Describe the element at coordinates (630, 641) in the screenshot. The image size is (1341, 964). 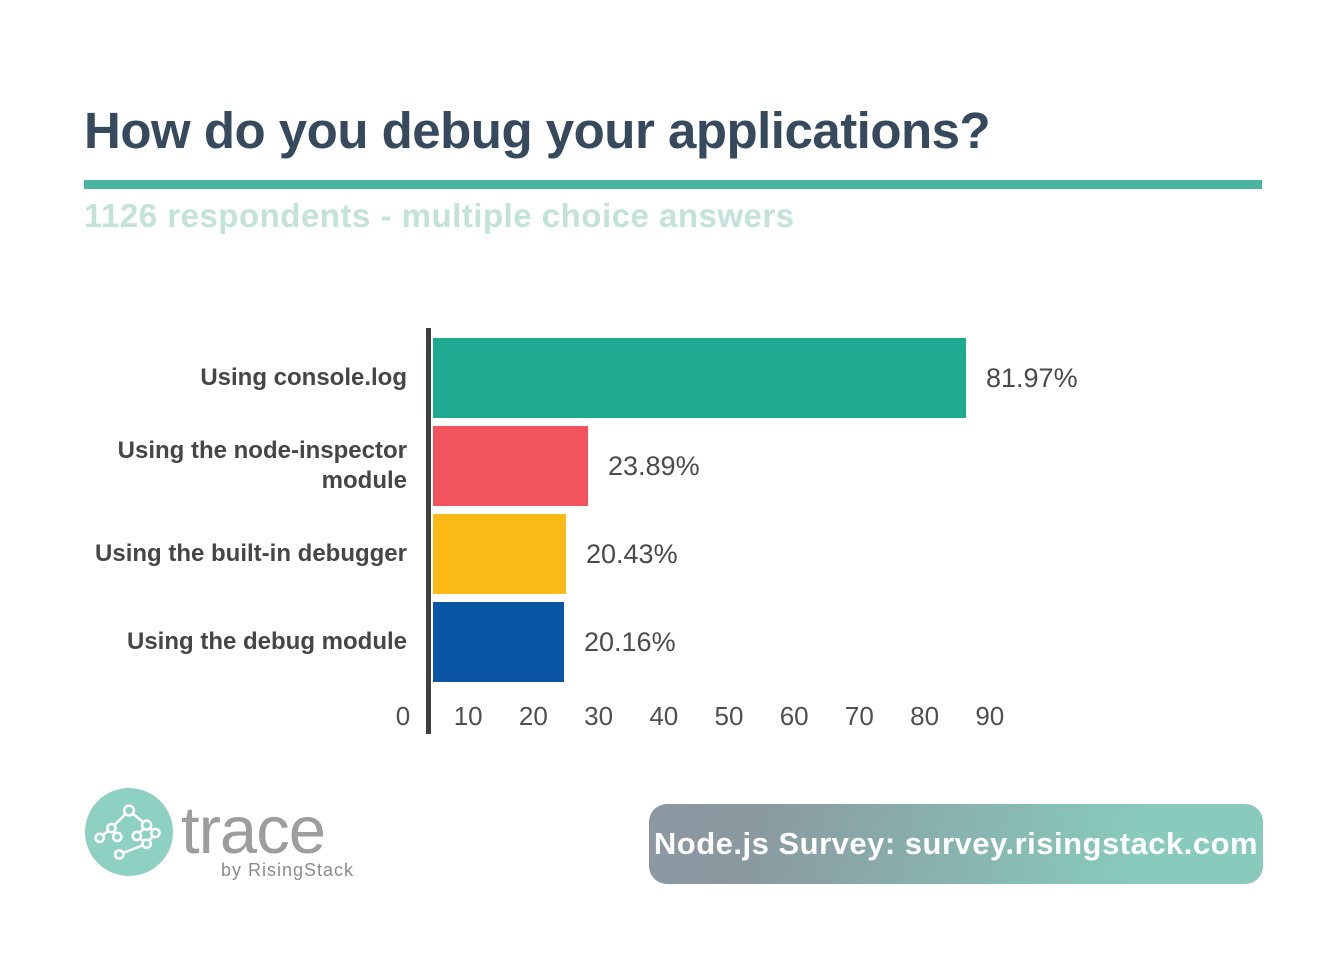
I see `bar-value-label: 20.16%` at that location.